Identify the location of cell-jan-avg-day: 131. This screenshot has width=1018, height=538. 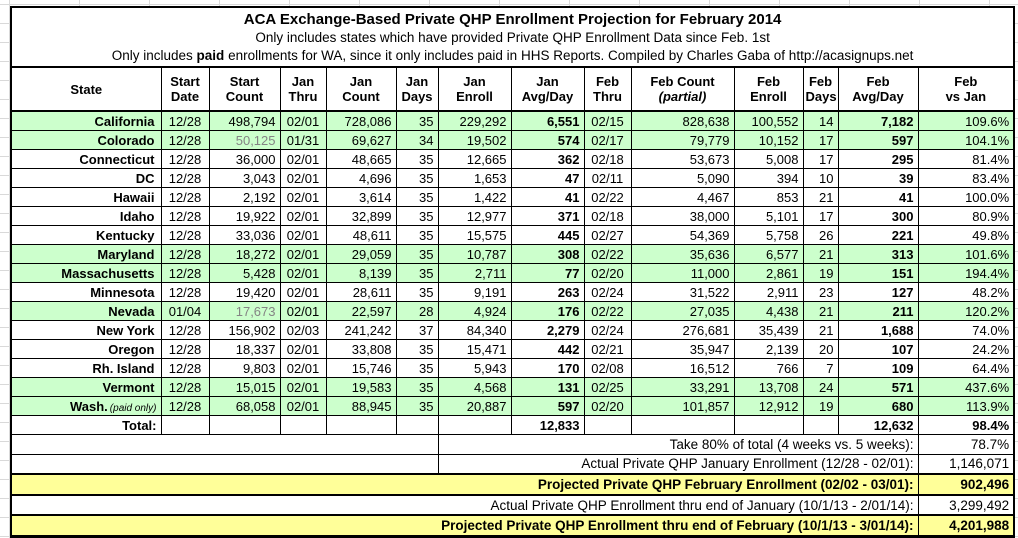
(547, 387).